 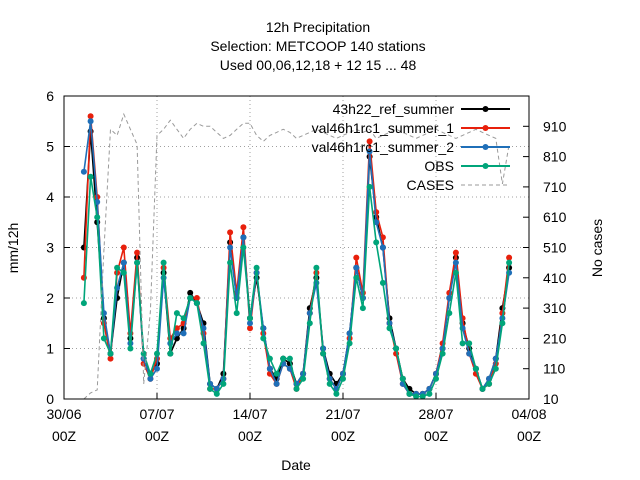 What do you see at coordinates (342, 414) in the screenshot?
I see `x-tick-label: 21/07` at bounding box center [342, 414].